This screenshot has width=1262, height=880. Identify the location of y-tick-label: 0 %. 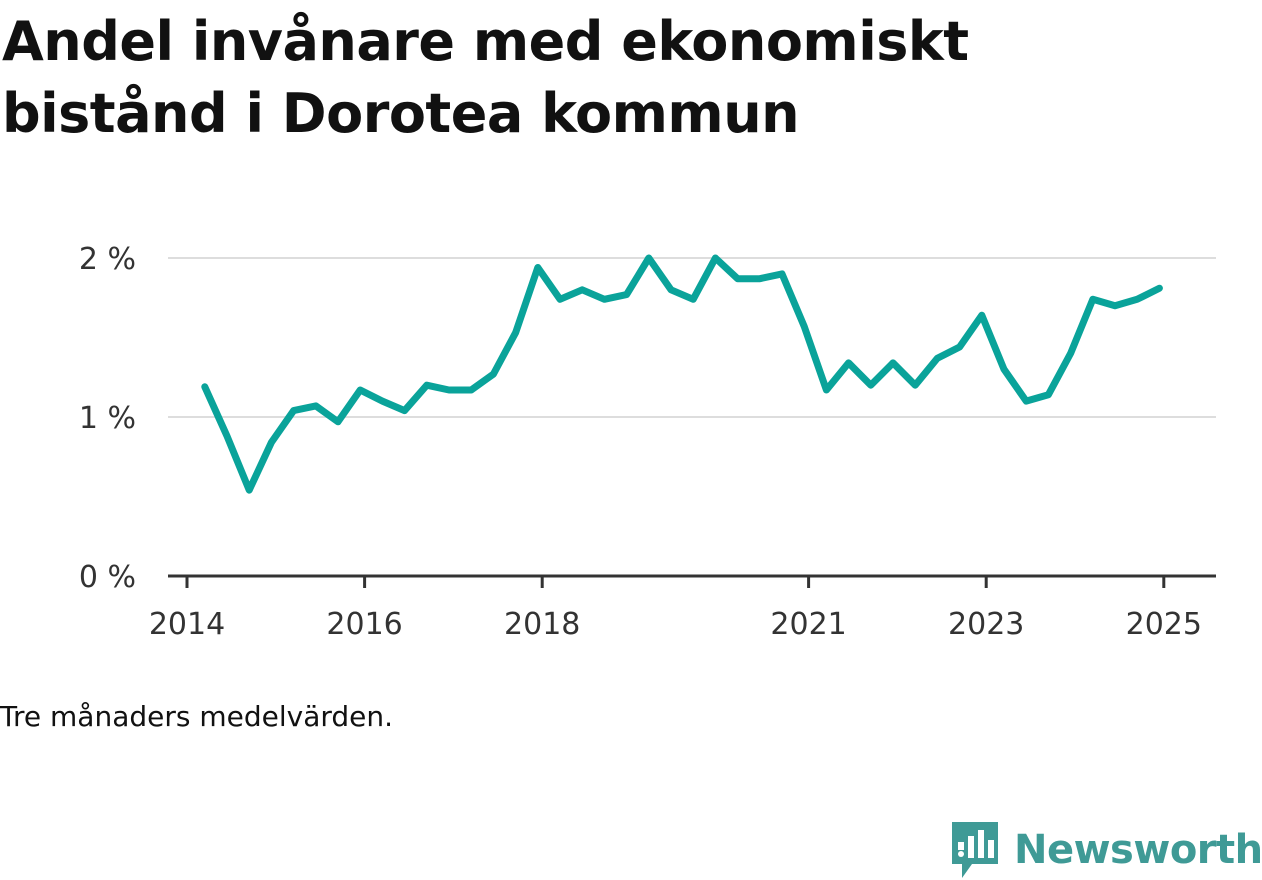
(107, 577).